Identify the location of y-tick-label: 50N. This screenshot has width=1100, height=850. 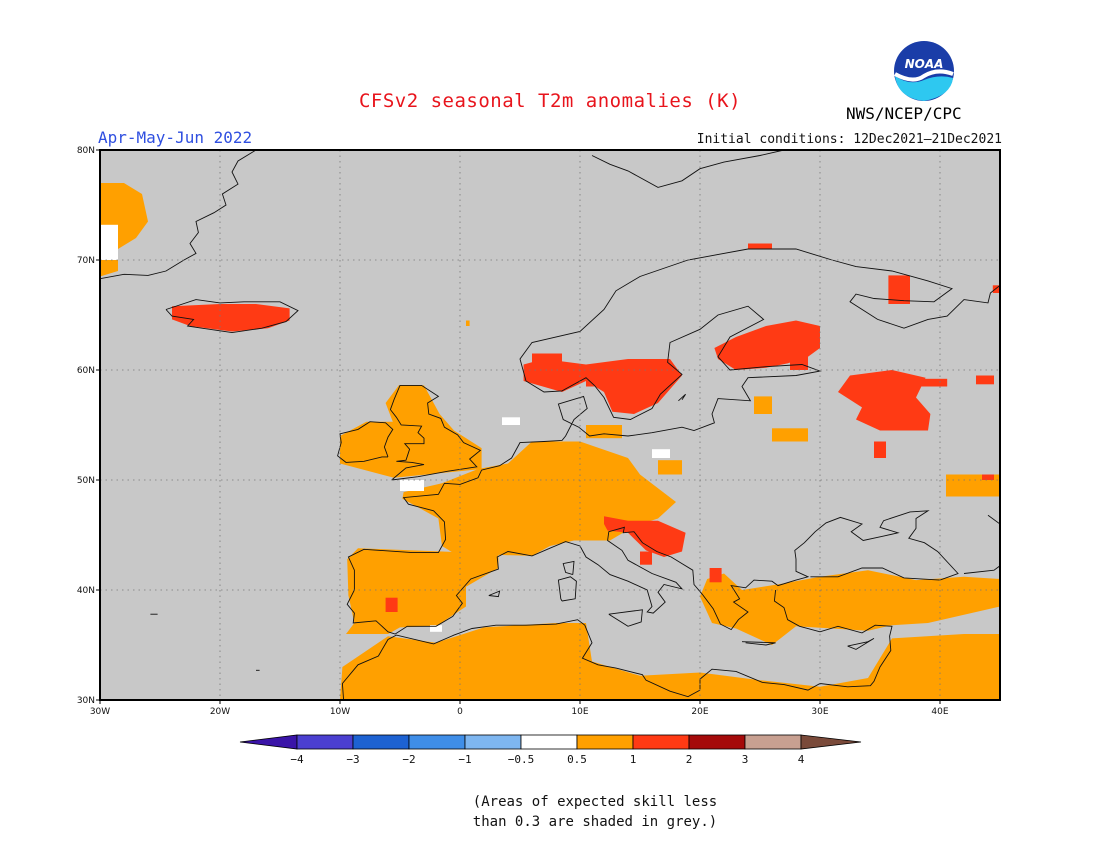
(86, 481).